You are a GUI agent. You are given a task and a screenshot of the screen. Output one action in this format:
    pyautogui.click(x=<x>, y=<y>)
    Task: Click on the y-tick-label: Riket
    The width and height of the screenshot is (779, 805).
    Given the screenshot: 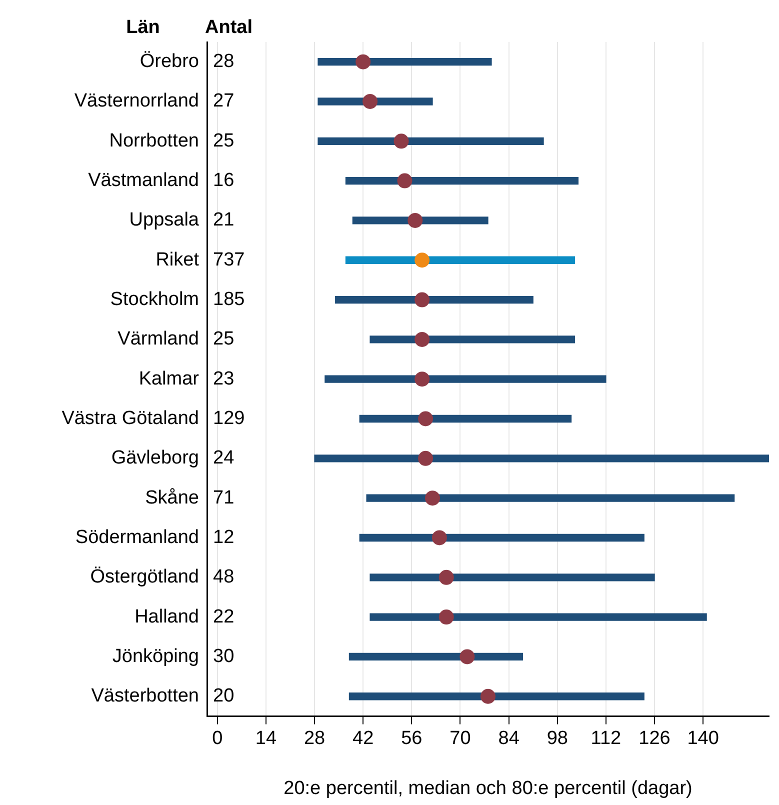 What is the action you would take?
    pyautogui.click(x=178, y=259)
    